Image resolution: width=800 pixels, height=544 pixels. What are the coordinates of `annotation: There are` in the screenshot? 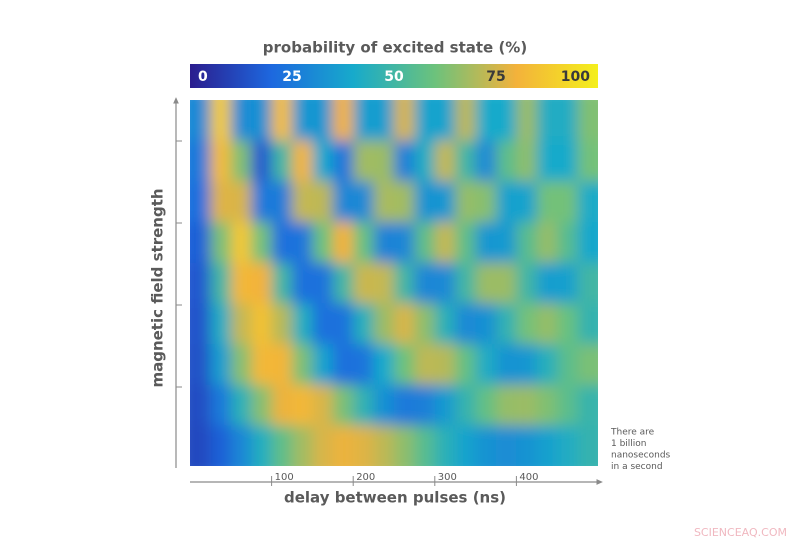 It's located at (632, 433).